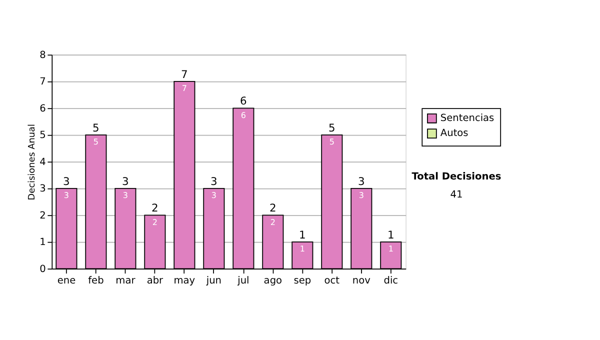 The height and width of the screenshot is (340, 600). I want to click on y-tick-label: 8, so click(43, 55).